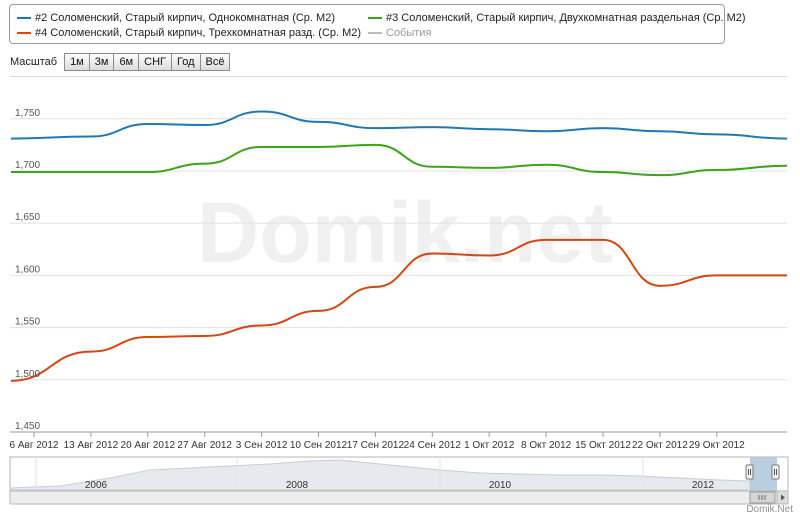  I want to click on x-tick-label: 3 Сен 2012, so click(262, 445).